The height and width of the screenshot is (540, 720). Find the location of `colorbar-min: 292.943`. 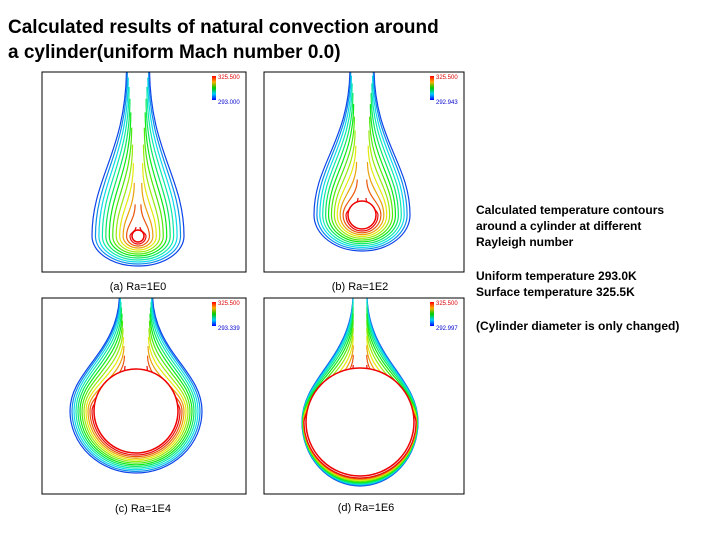

colorbar-min: 292.943 is located at coordinates (447, 103).